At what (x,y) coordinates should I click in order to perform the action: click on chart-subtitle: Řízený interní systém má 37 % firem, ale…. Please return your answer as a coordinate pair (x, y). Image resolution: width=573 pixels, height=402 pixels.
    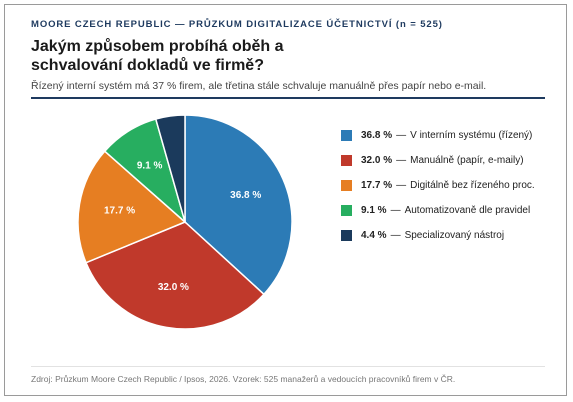
    Looking at the image, I should click on (259, 86).